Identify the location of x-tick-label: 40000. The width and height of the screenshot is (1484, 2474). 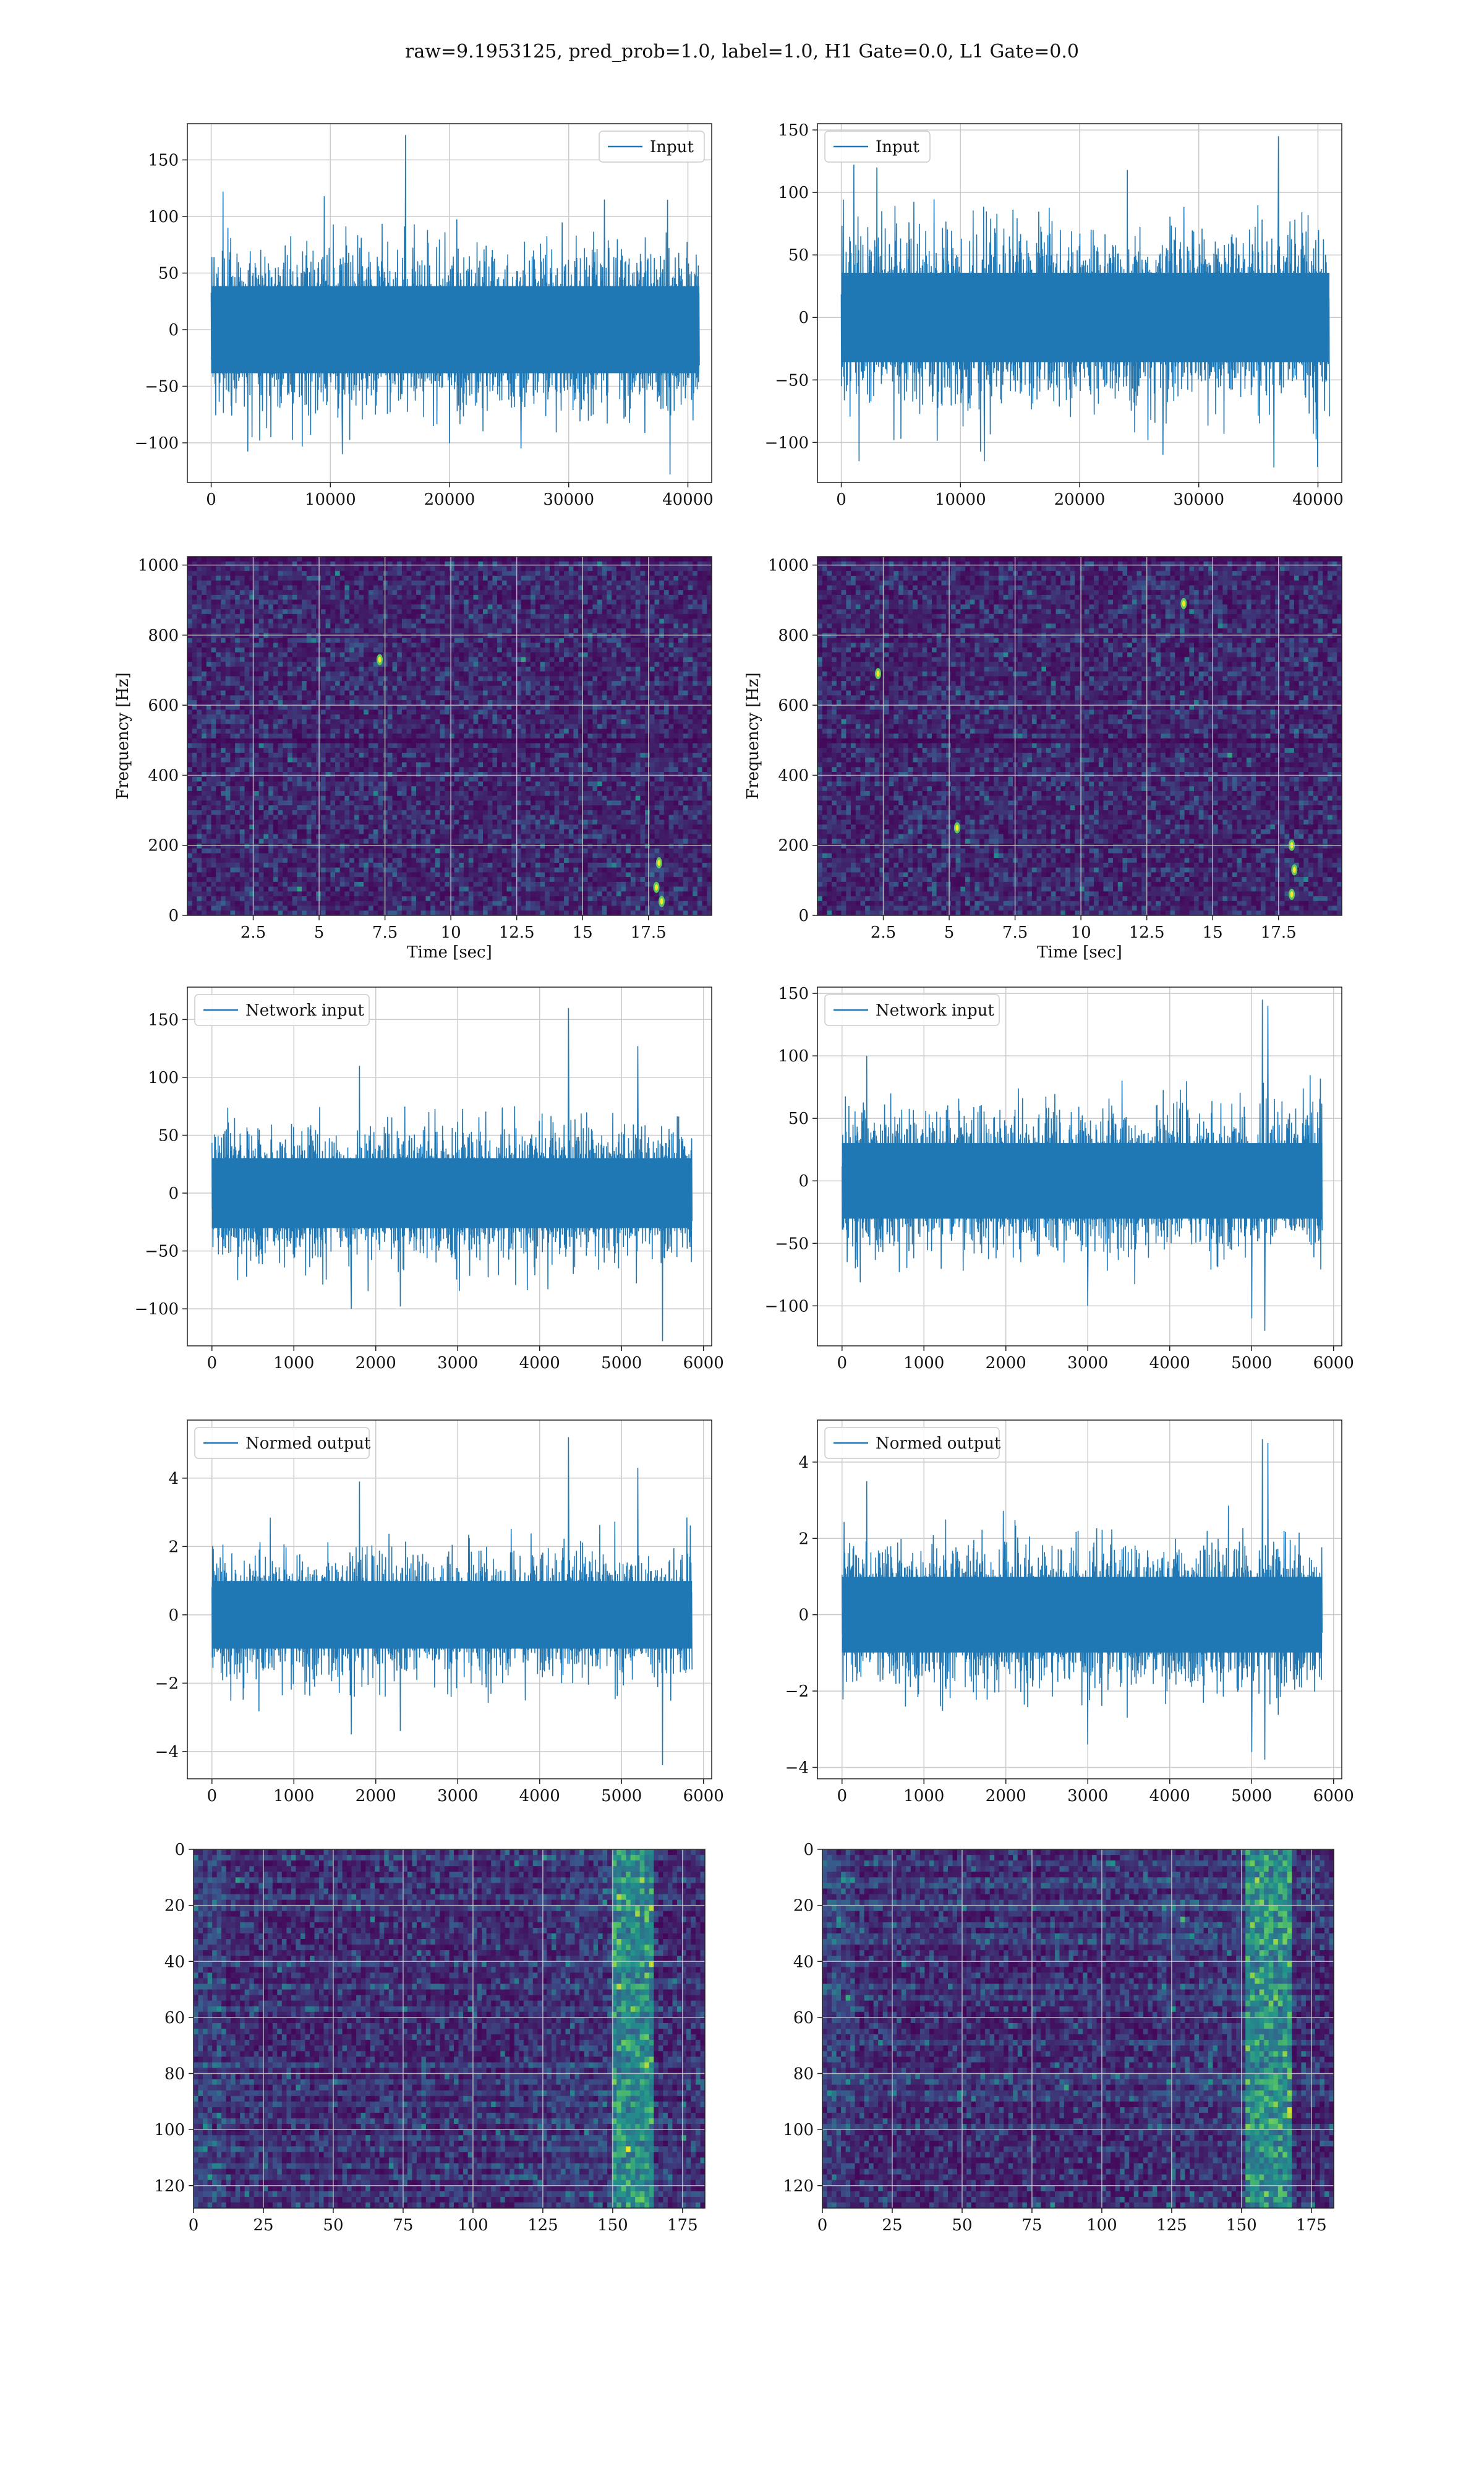
(1318, 499).